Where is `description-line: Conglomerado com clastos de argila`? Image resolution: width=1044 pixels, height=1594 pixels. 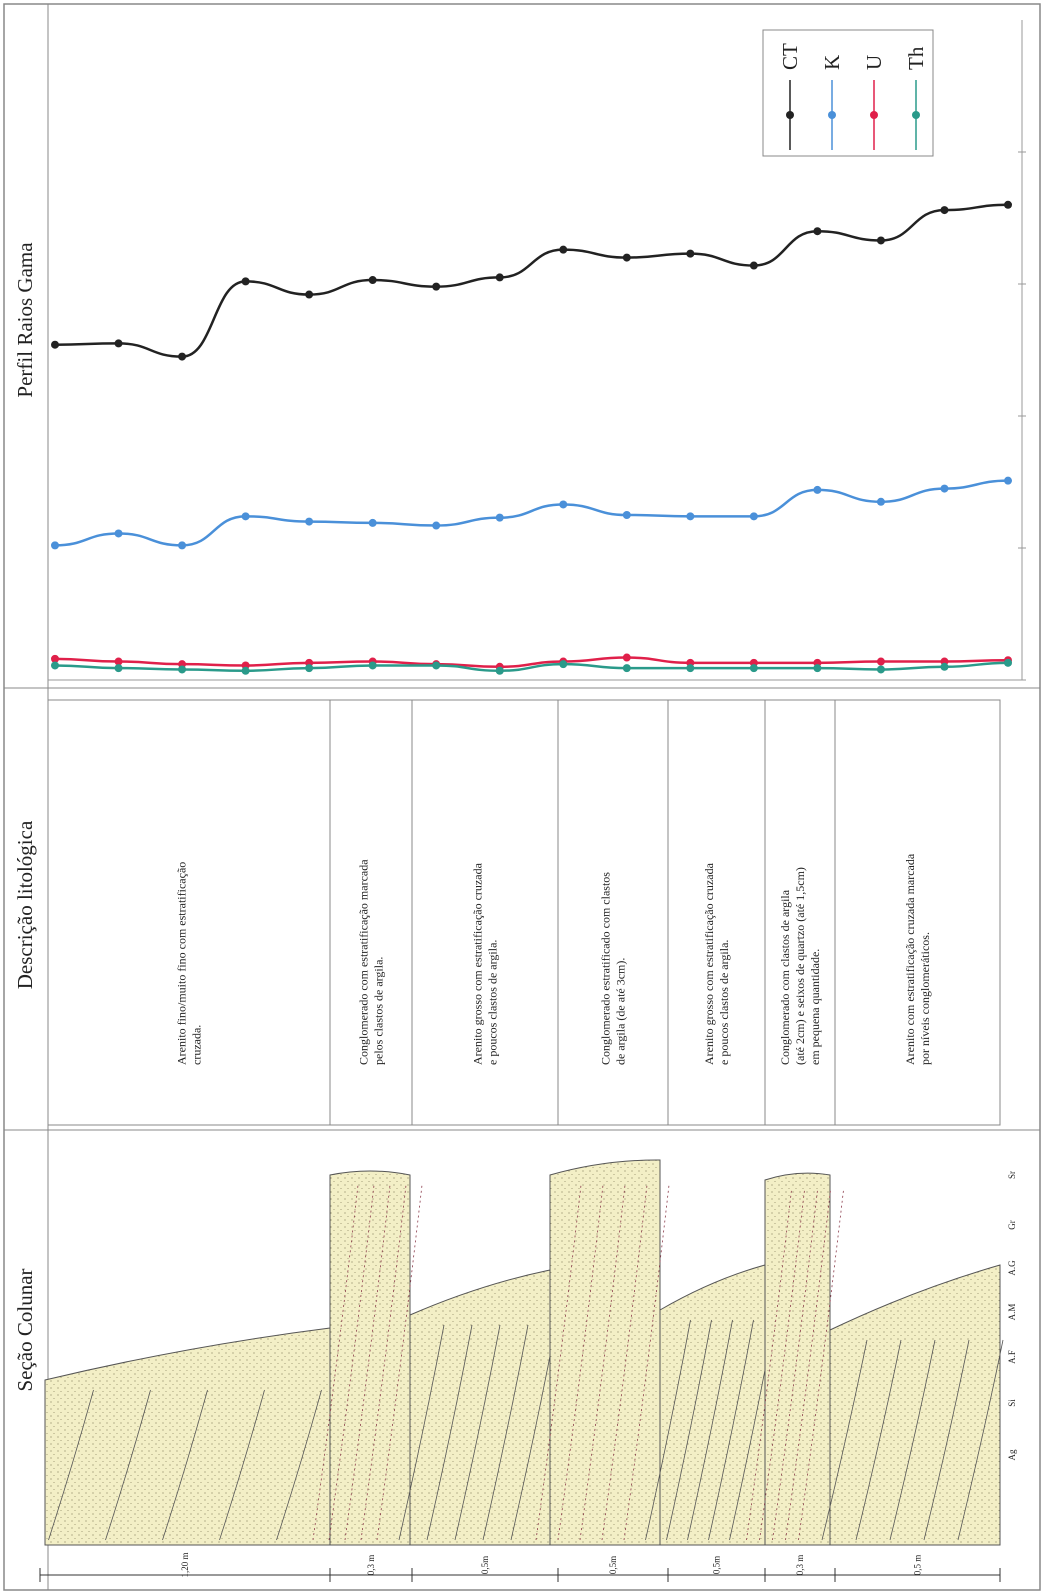 description-line: Conglomerado com clastos de argila is located at coordinates (785, 977).